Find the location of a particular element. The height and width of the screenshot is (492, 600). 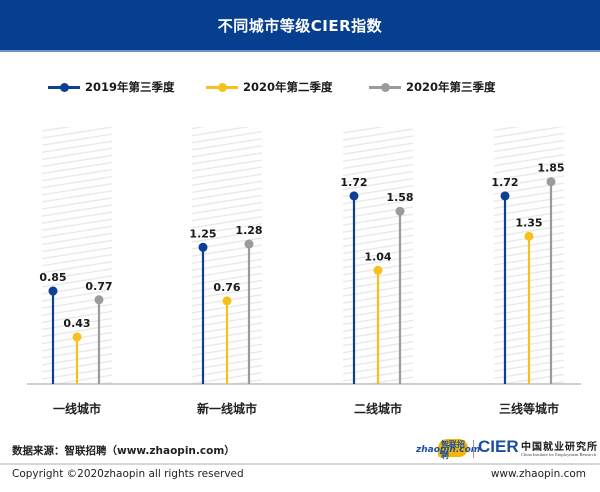

x-tick-label: 一线城市 is located at coordinates (76, 409).